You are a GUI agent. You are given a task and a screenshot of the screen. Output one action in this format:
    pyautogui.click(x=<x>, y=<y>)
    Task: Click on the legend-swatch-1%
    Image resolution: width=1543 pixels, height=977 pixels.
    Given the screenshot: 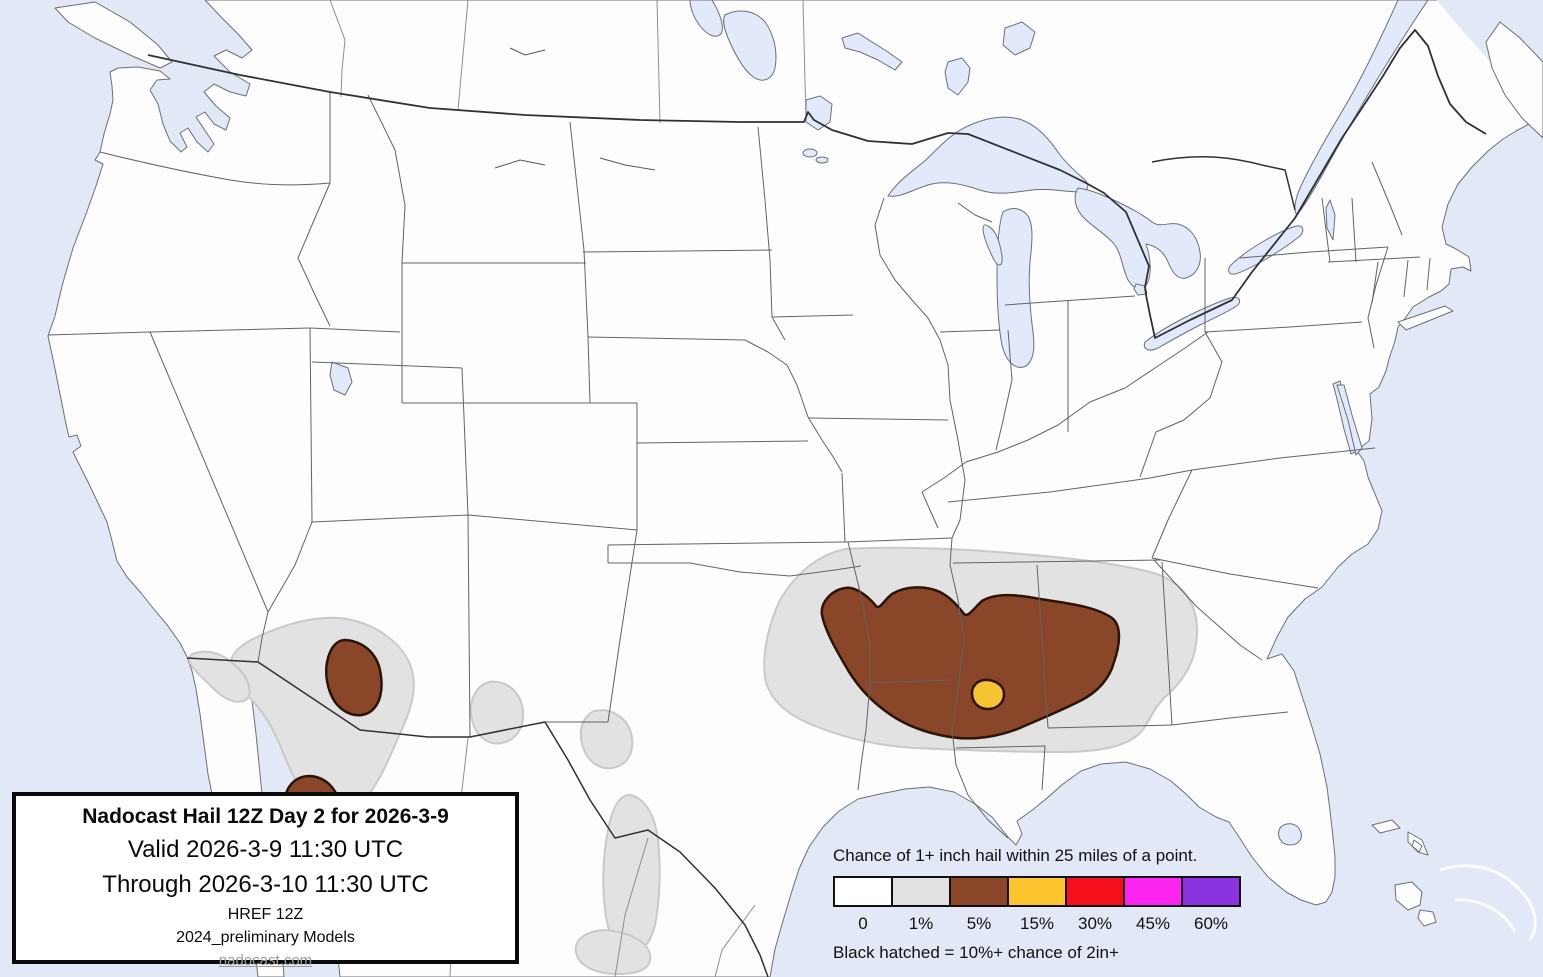 What is the action you would take?
    pyautogui.click(x=921, y=891)
    